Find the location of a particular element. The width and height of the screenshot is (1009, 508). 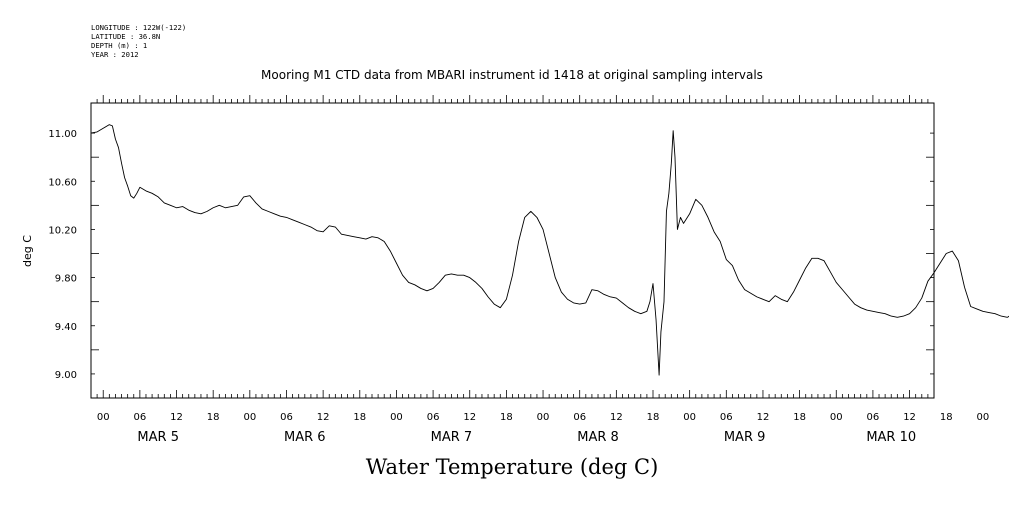

x-day-label: MAR 8 is located at coordinates (598, 437).